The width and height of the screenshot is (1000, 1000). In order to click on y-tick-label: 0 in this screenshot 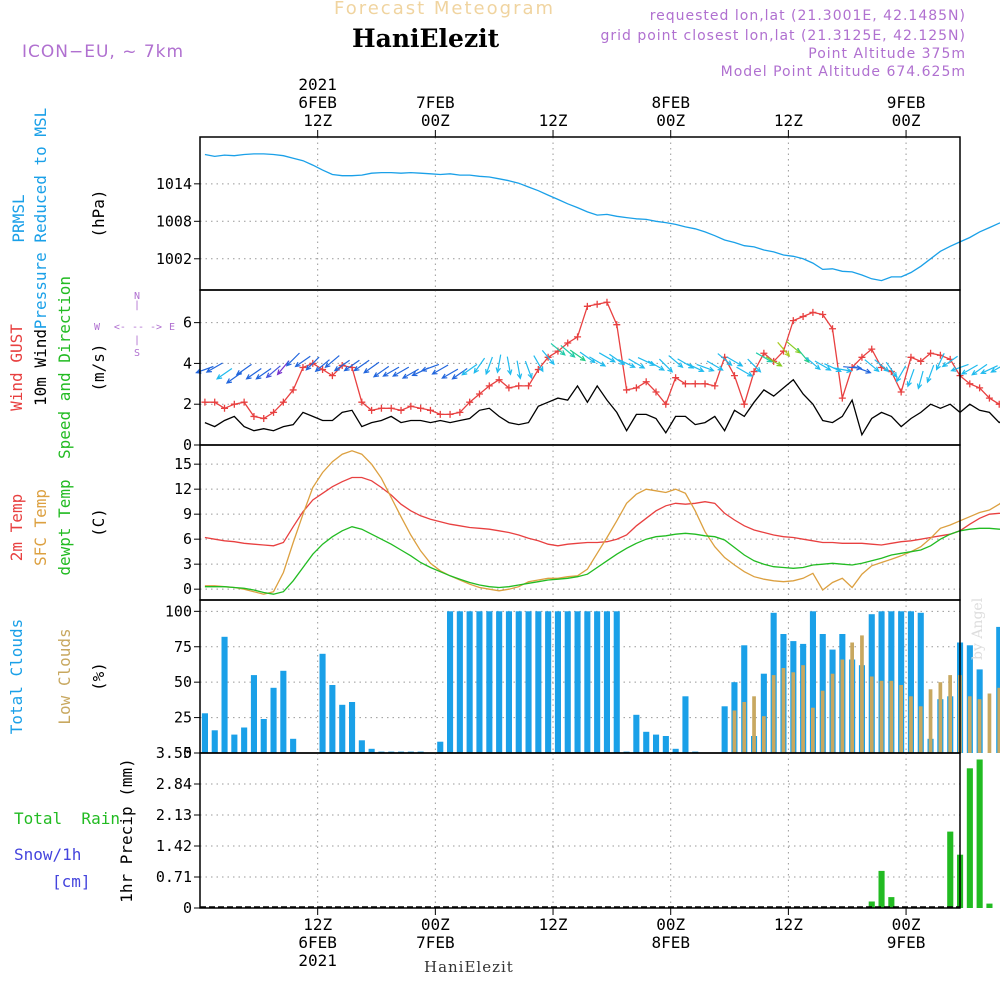, I will do `click(187, 753)`.